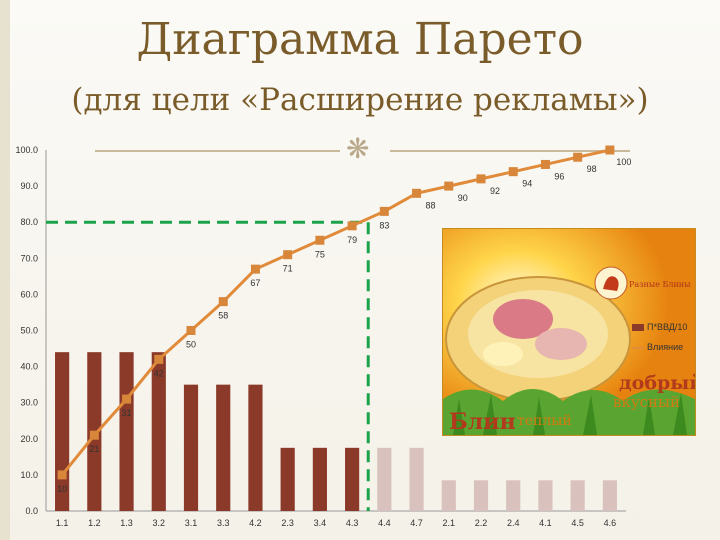  Describe the element at coordinates (384, 523) in the screenshot. I see `x-tick-label: 4.4` at that location.